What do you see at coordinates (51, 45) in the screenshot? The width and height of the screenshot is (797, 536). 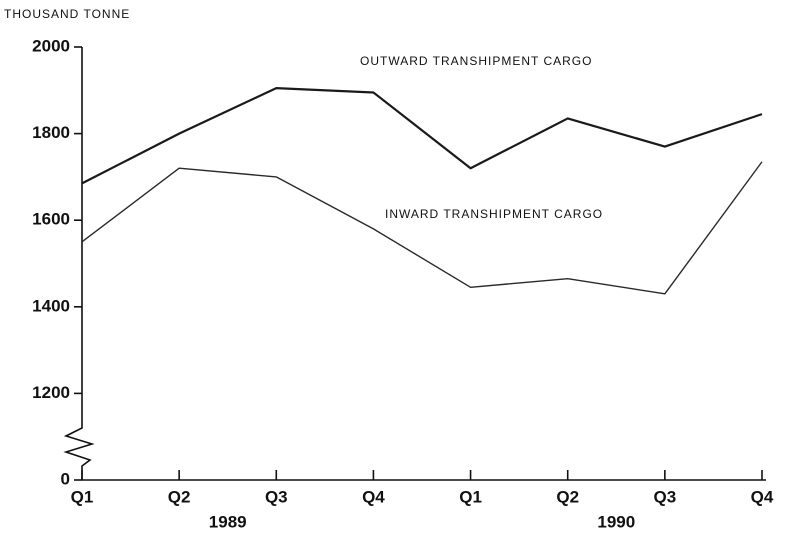 I see `y-tick-label: 2000` at bounding box center [51, 45].